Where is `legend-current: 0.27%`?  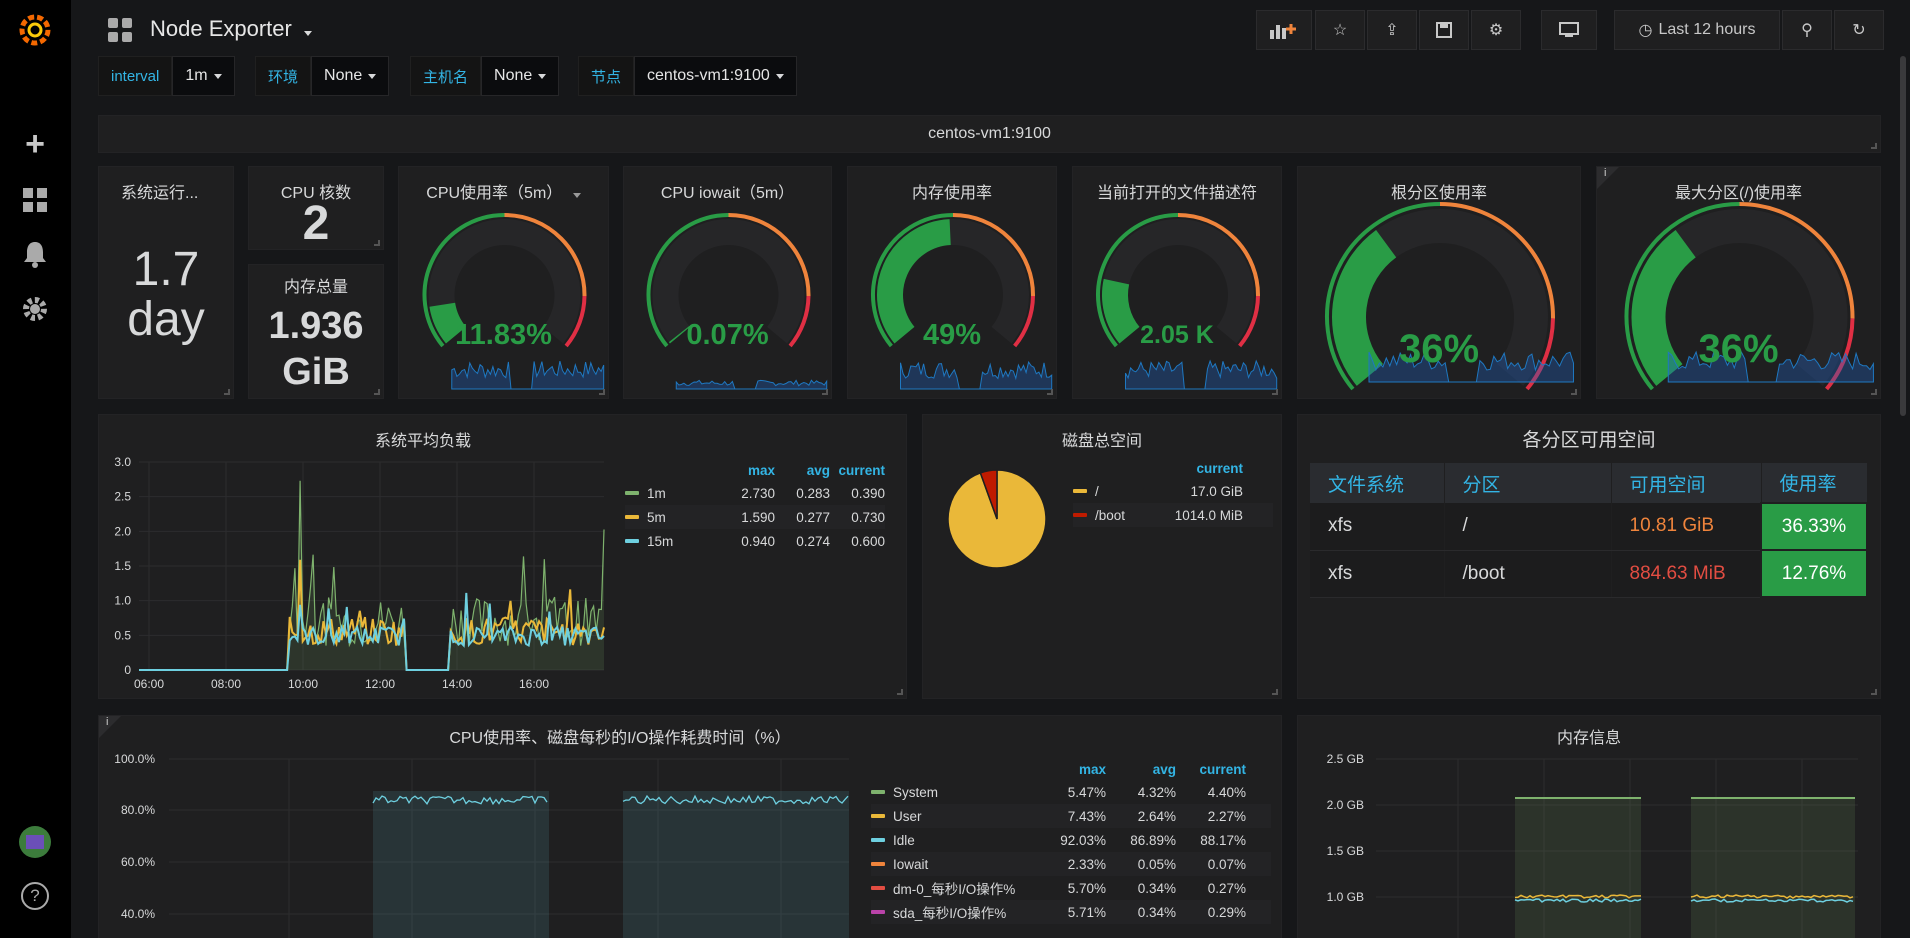
legend-current: 0.27% is located at coordinates (1226, 888).